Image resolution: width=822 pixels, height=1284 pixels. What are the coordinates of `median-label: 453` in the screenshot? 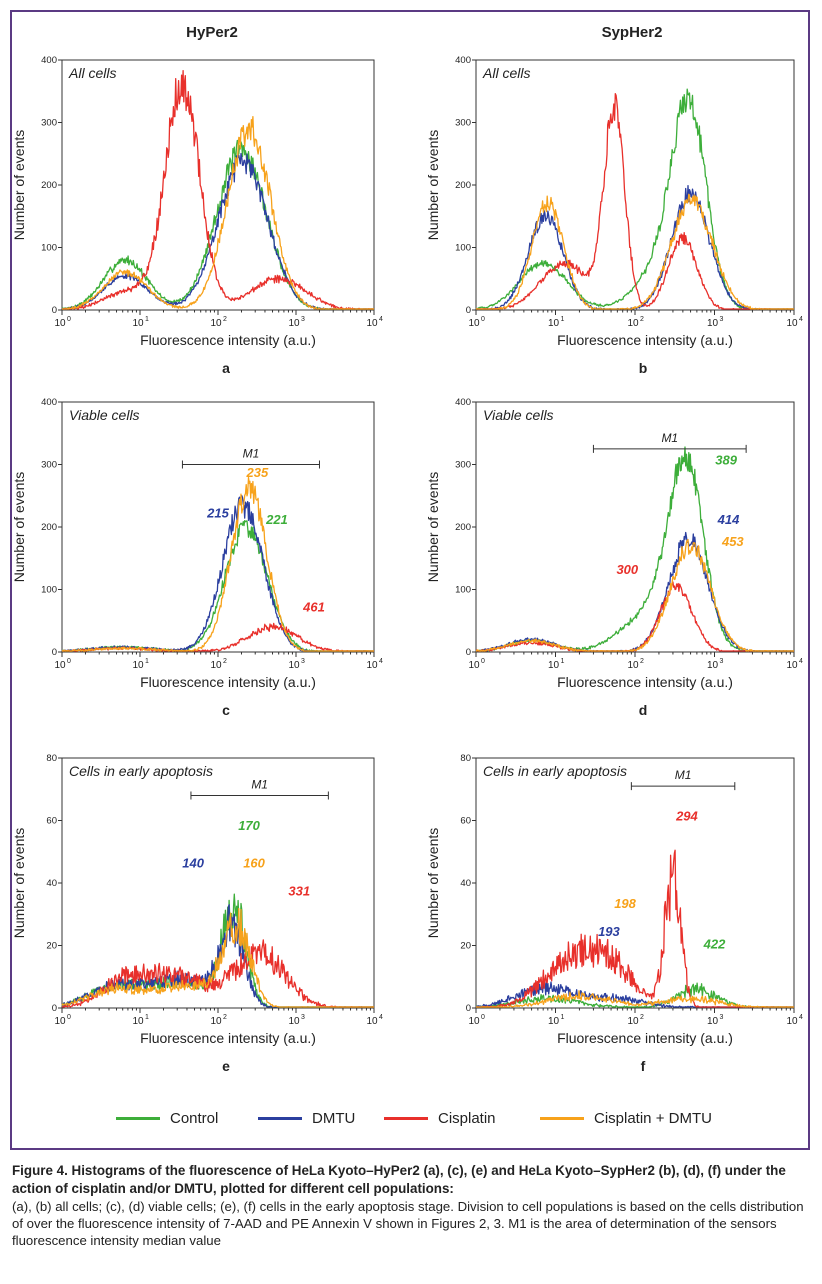 It's located at (732, 541).